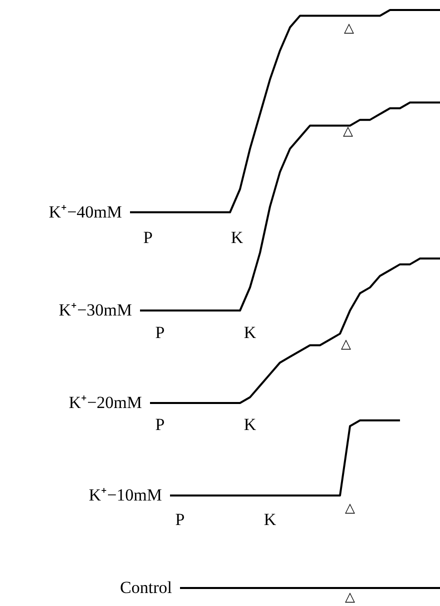  What do you see at coordinates (85, 212) in the screenshot?
I see `series-label: K⁺−40mM` at bounding box center [85, 212].